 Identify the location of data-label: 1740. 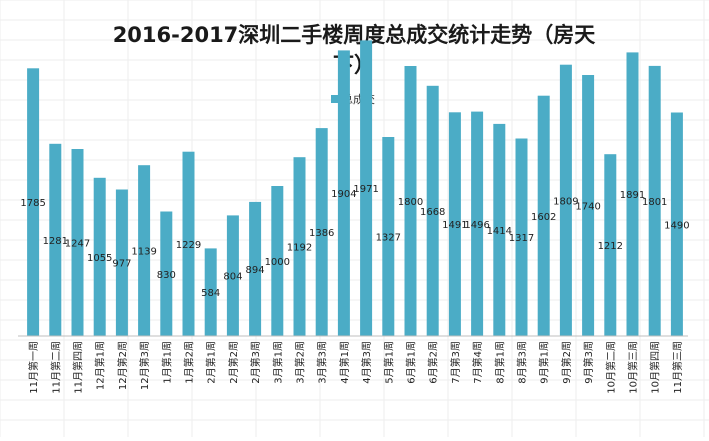
(587, 207).